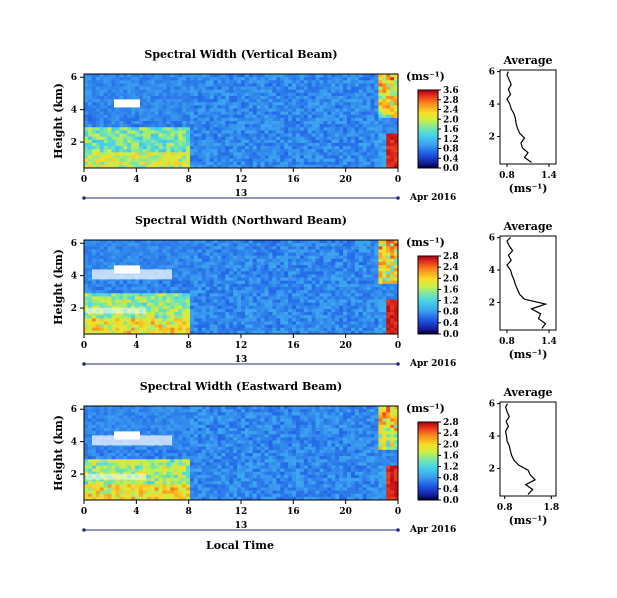  Describe the element at coordinates (438, 130) in the screenshot. I see `colorbar: 0.00.40.81.21.62.02.42.83.6` at that location.